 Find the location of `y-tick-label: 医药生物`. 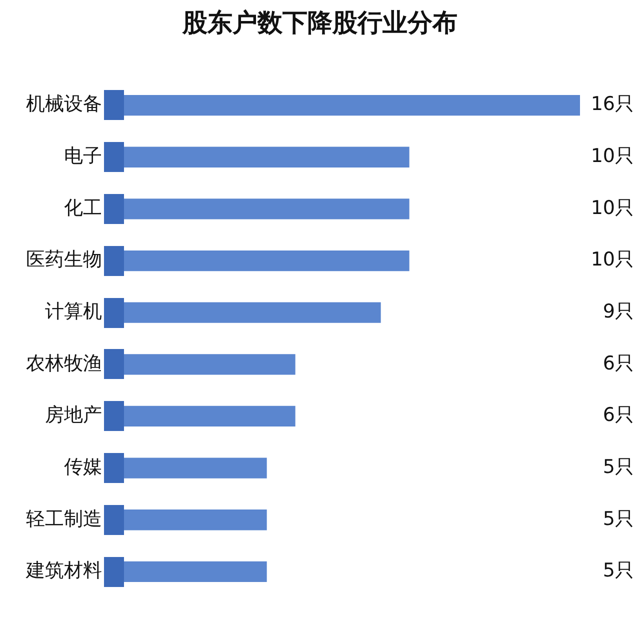

y-tick-label: 医药生物 is located at coordinates (64, 259).